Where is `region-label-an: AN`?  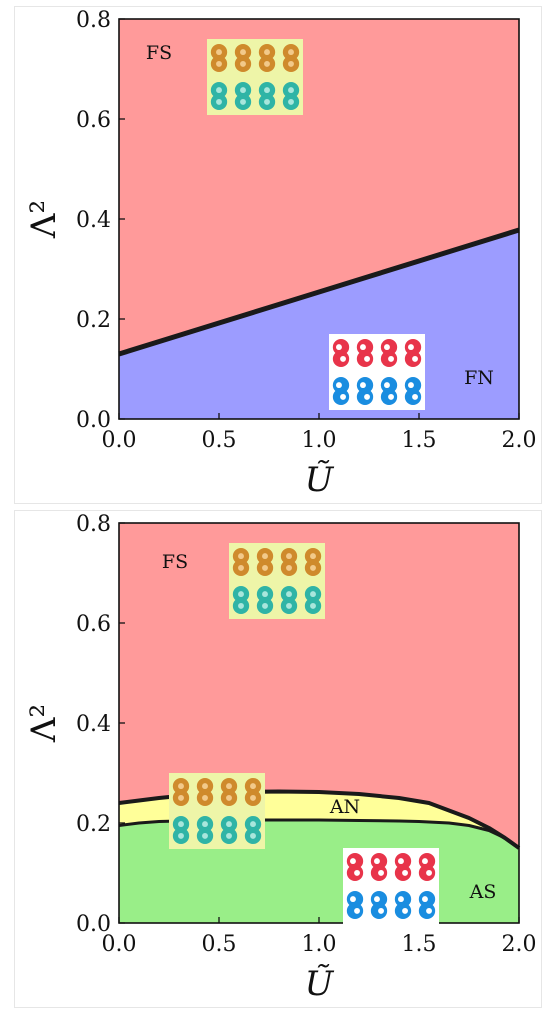 region-label-an: AN is located at coordinates (344, 807).